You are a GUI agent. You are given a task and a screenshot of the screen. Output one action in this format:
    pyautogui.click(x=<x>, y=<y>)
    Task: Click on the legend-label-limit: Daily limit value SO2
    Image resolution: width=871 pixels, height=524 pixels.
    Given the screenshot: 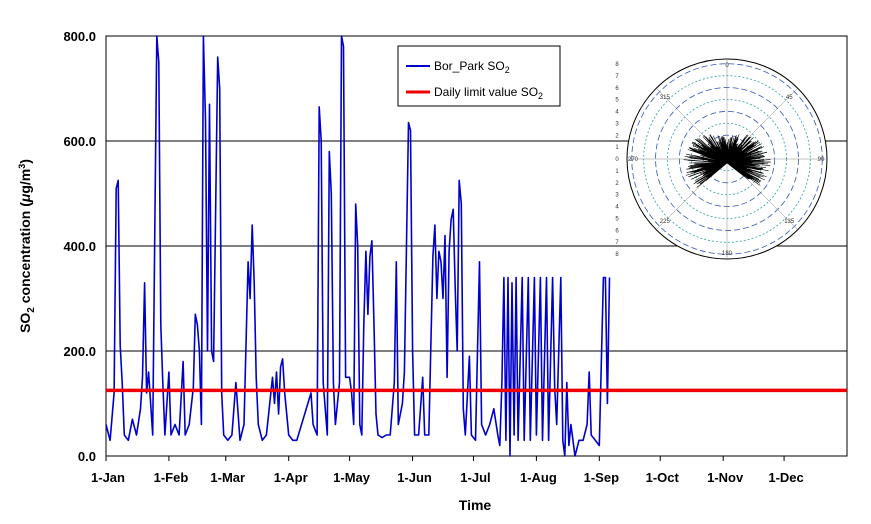 What is the action you would take?
    pyautogui.click(x=488, y=93)
    